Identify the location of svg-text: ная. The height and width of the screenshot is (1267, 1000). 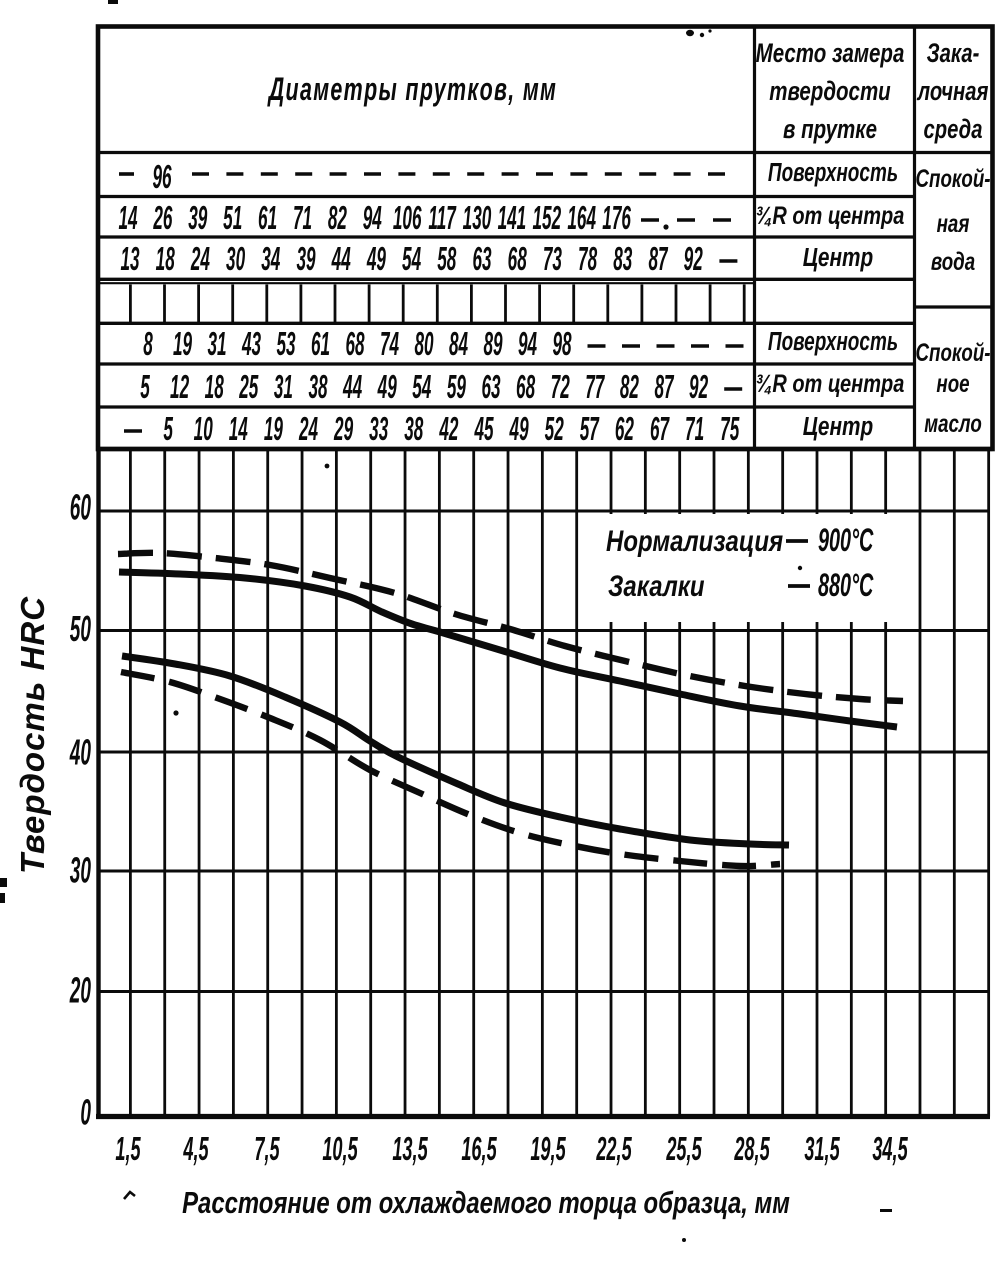
(953, 223).